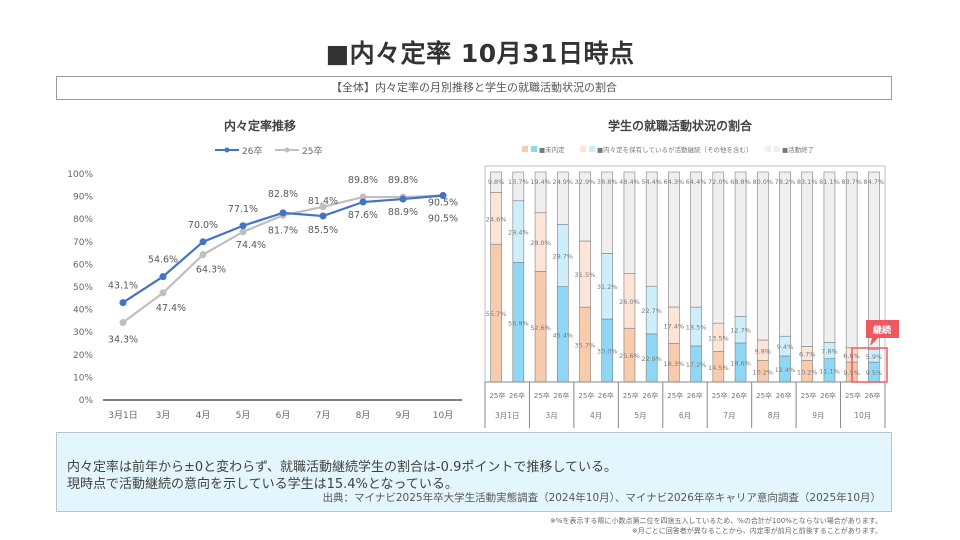  I want to click on bar-data-label: 29.7%, so click(562, 256).